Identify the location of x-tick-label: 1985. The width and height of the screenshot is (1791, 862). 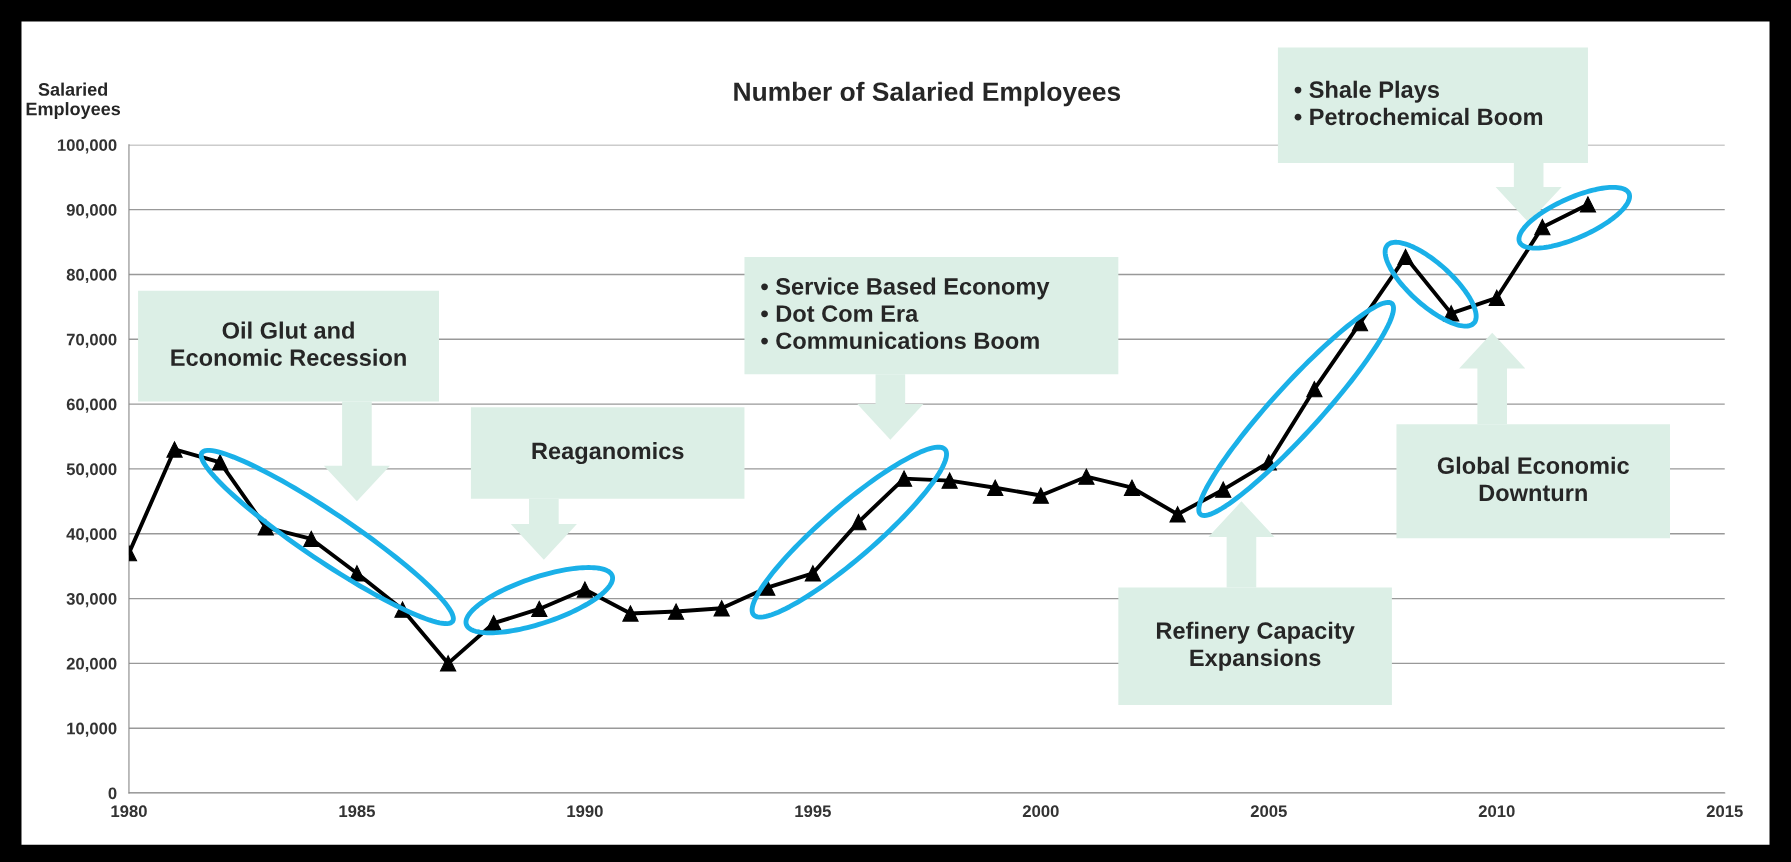
(357, 811).